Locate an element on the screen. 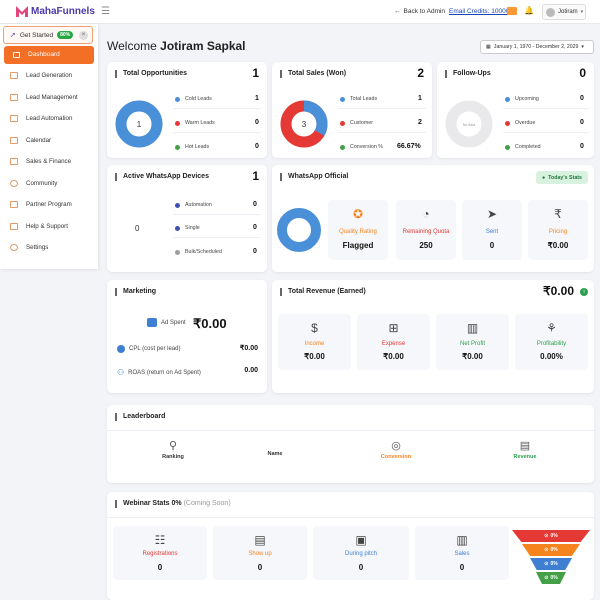 This screenshot has height=600, width=600. get-started-button: ➚ Get Started 80% × is located at coordinates (48, 35).